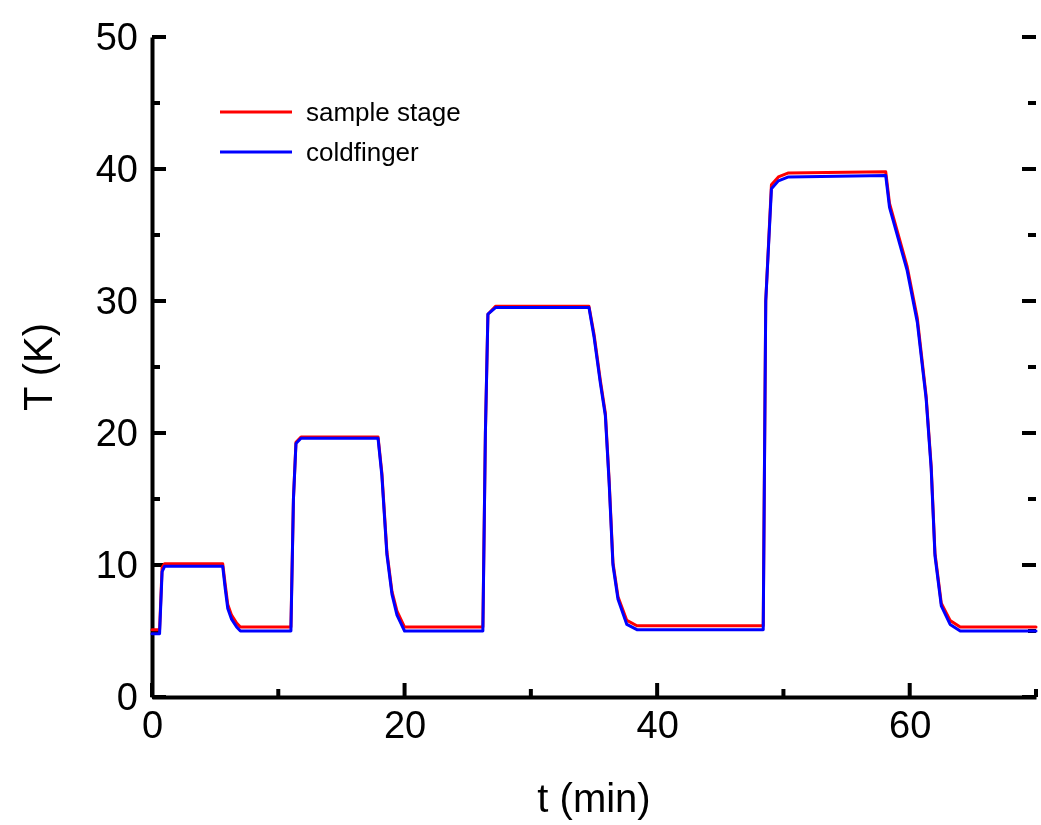 Image resolution: width=1041 pixels, height=825 pixels. Describe the element at coordinates (152, 724) in the screenshot. I see `x-tick-label: 0` at that location.